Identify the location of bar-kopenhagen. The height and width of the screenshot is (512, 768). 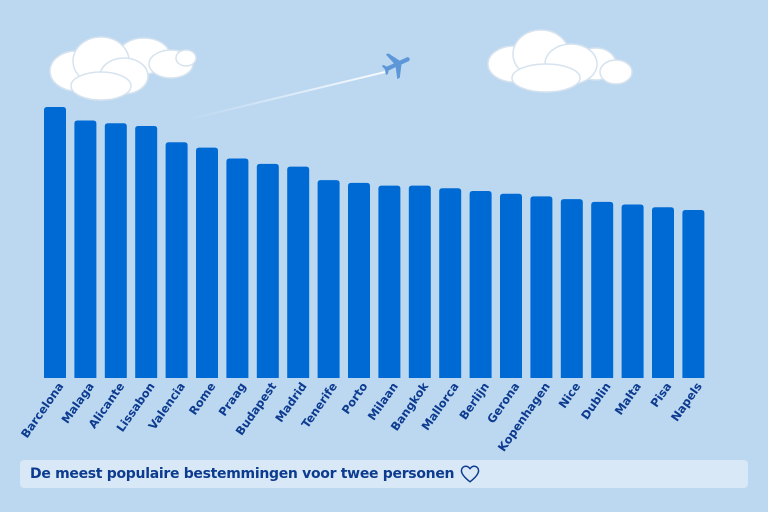
(541, 287).